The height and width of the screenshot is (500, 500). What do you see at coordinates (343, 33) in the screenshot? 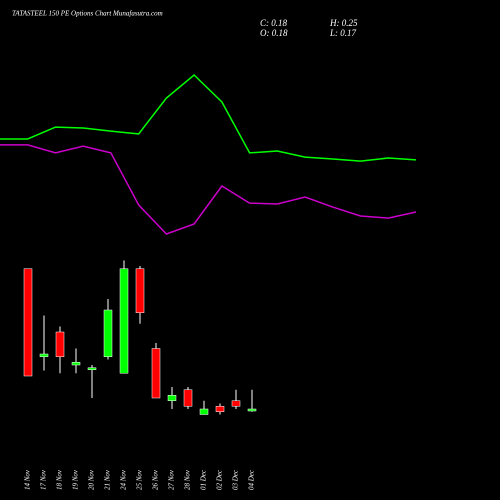
I see `ohlc-stat: L: 0.17` at bounding box center [343, 33].